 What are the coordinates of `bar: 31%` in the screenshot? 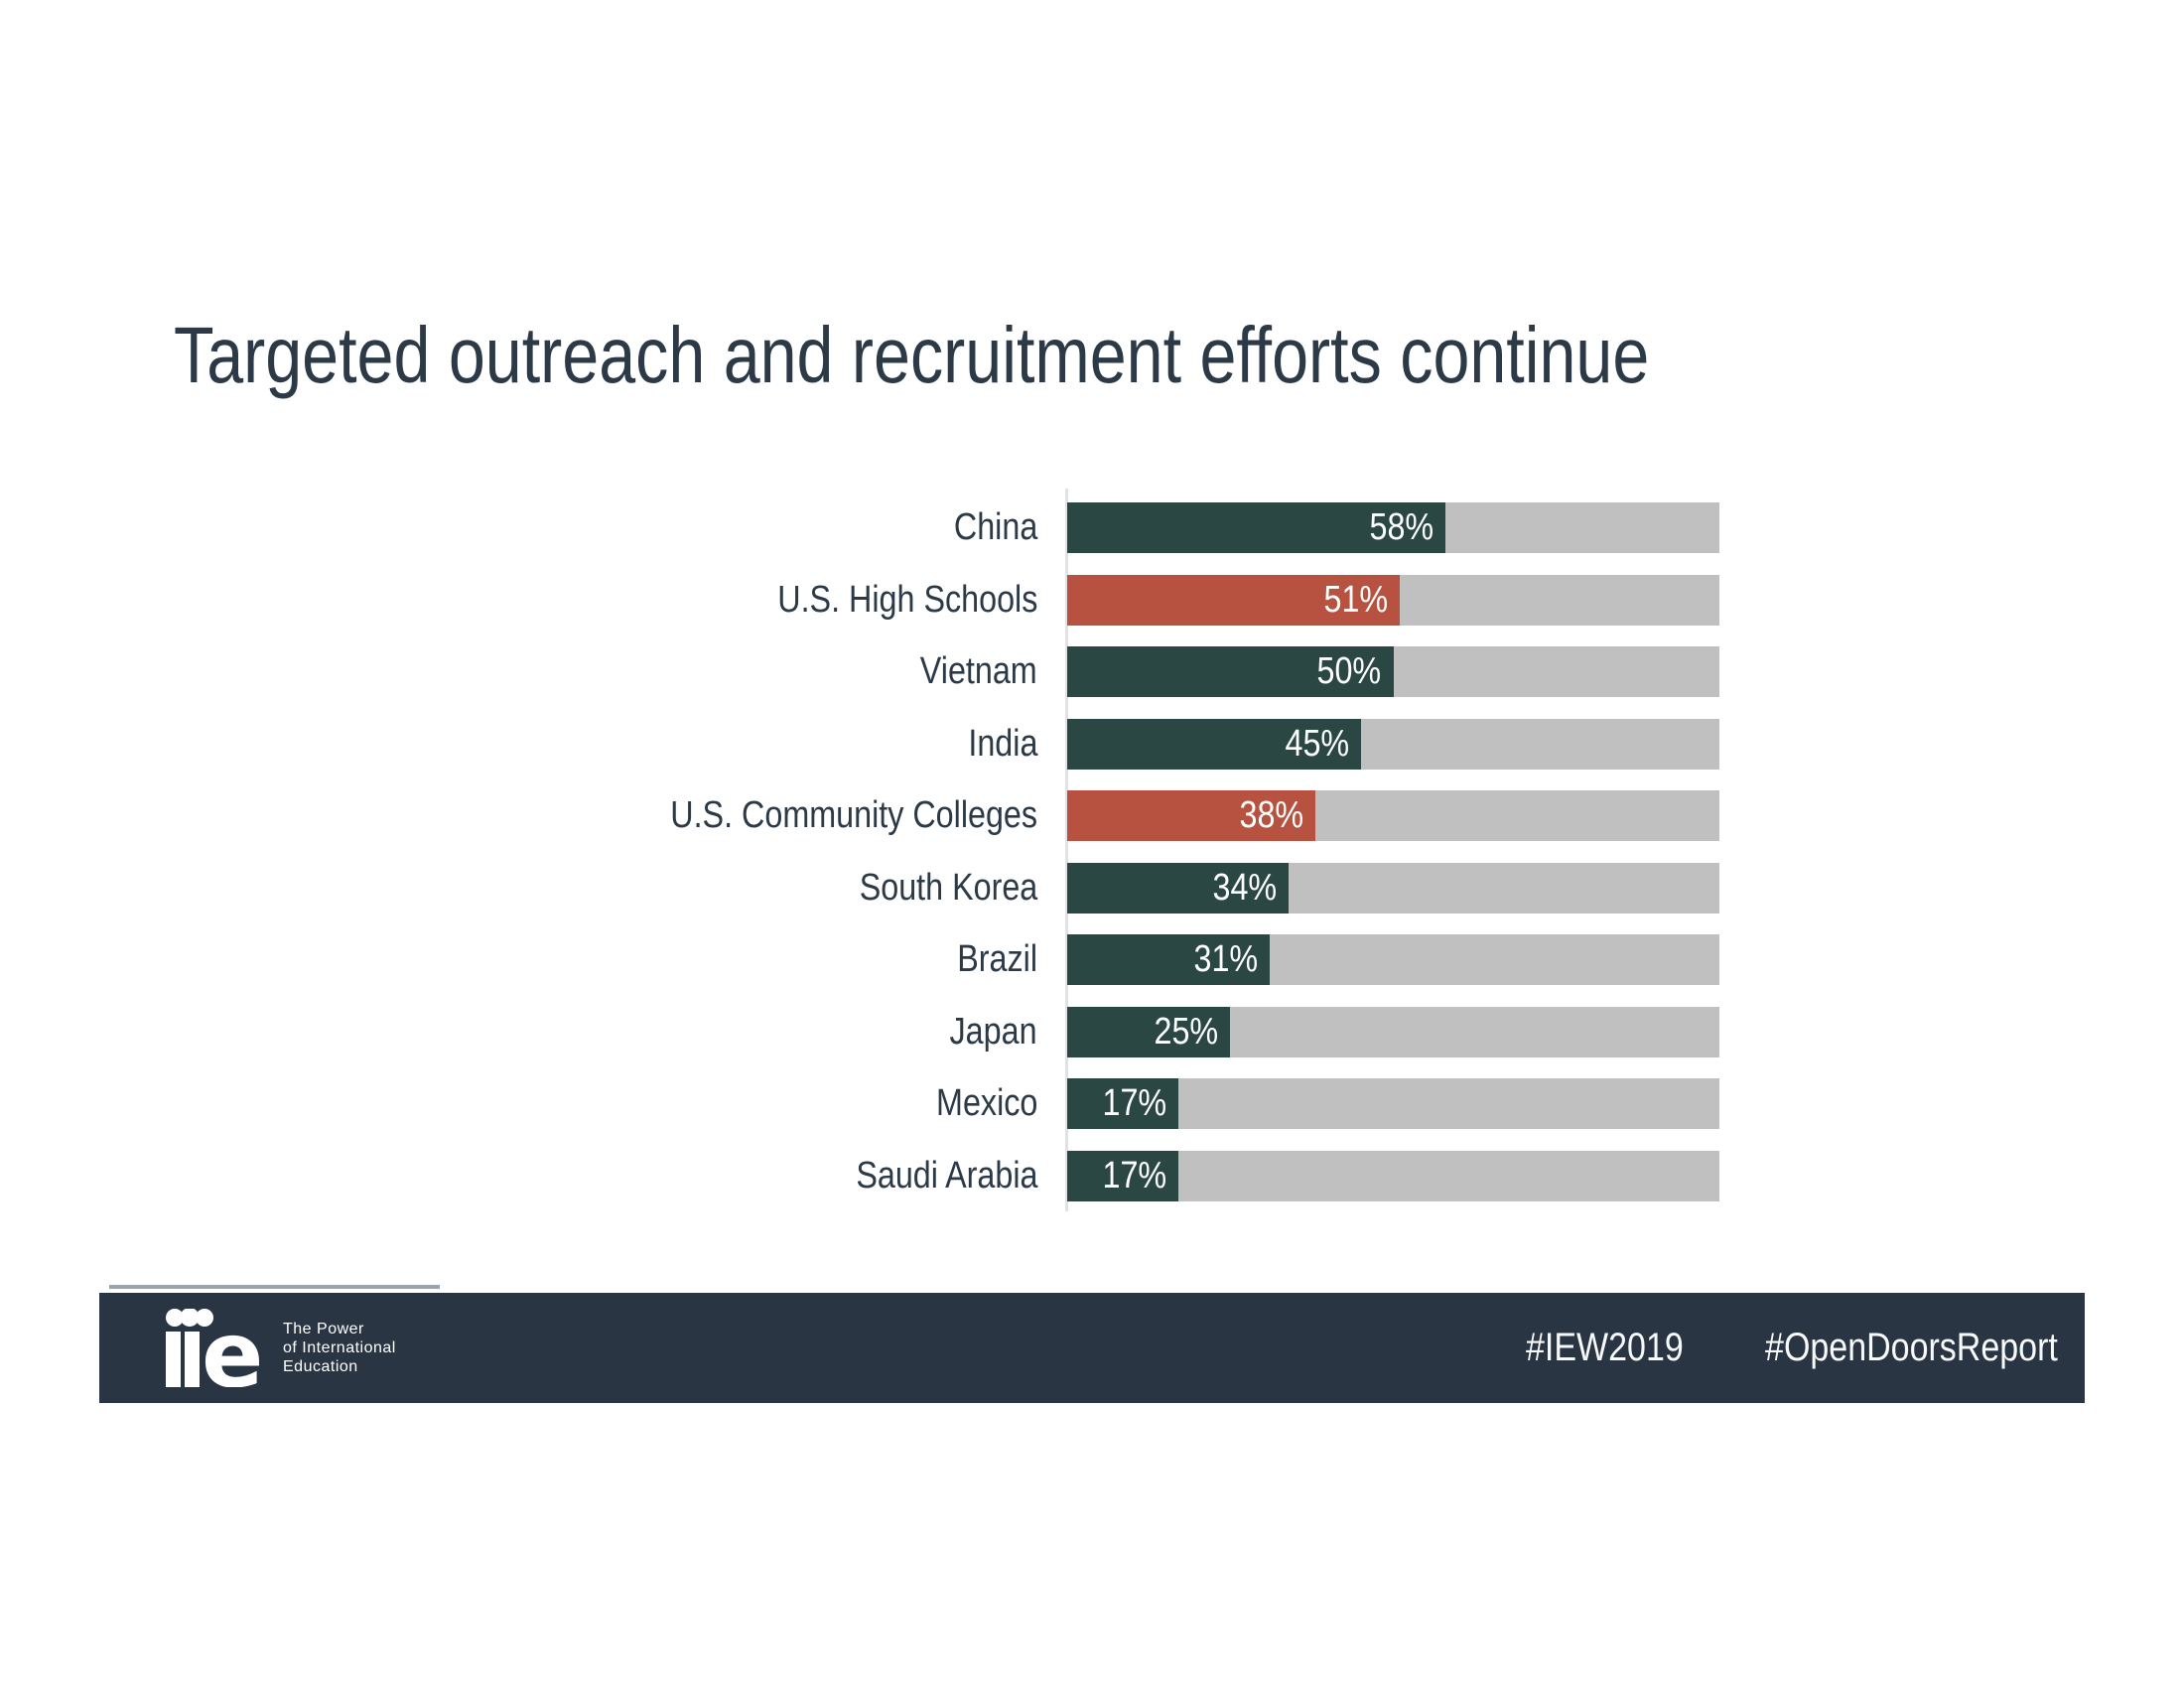 It's located at (1168, 959).